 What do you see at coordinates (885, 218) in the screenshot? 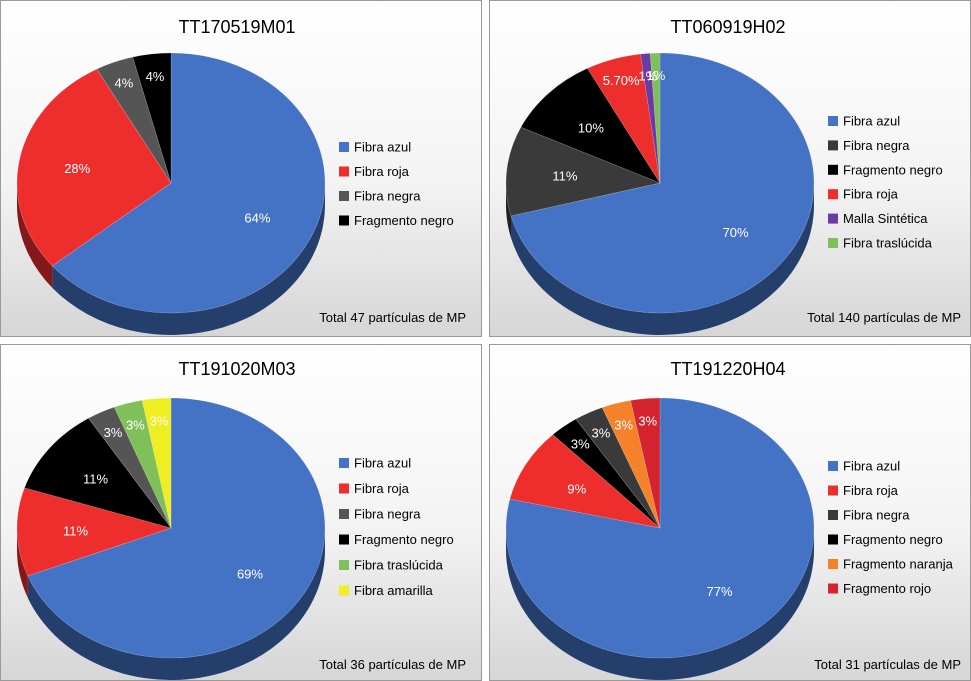
I see `legend-label-malla-sintetica: Malla Sintética` at bounding box center [885, 218].